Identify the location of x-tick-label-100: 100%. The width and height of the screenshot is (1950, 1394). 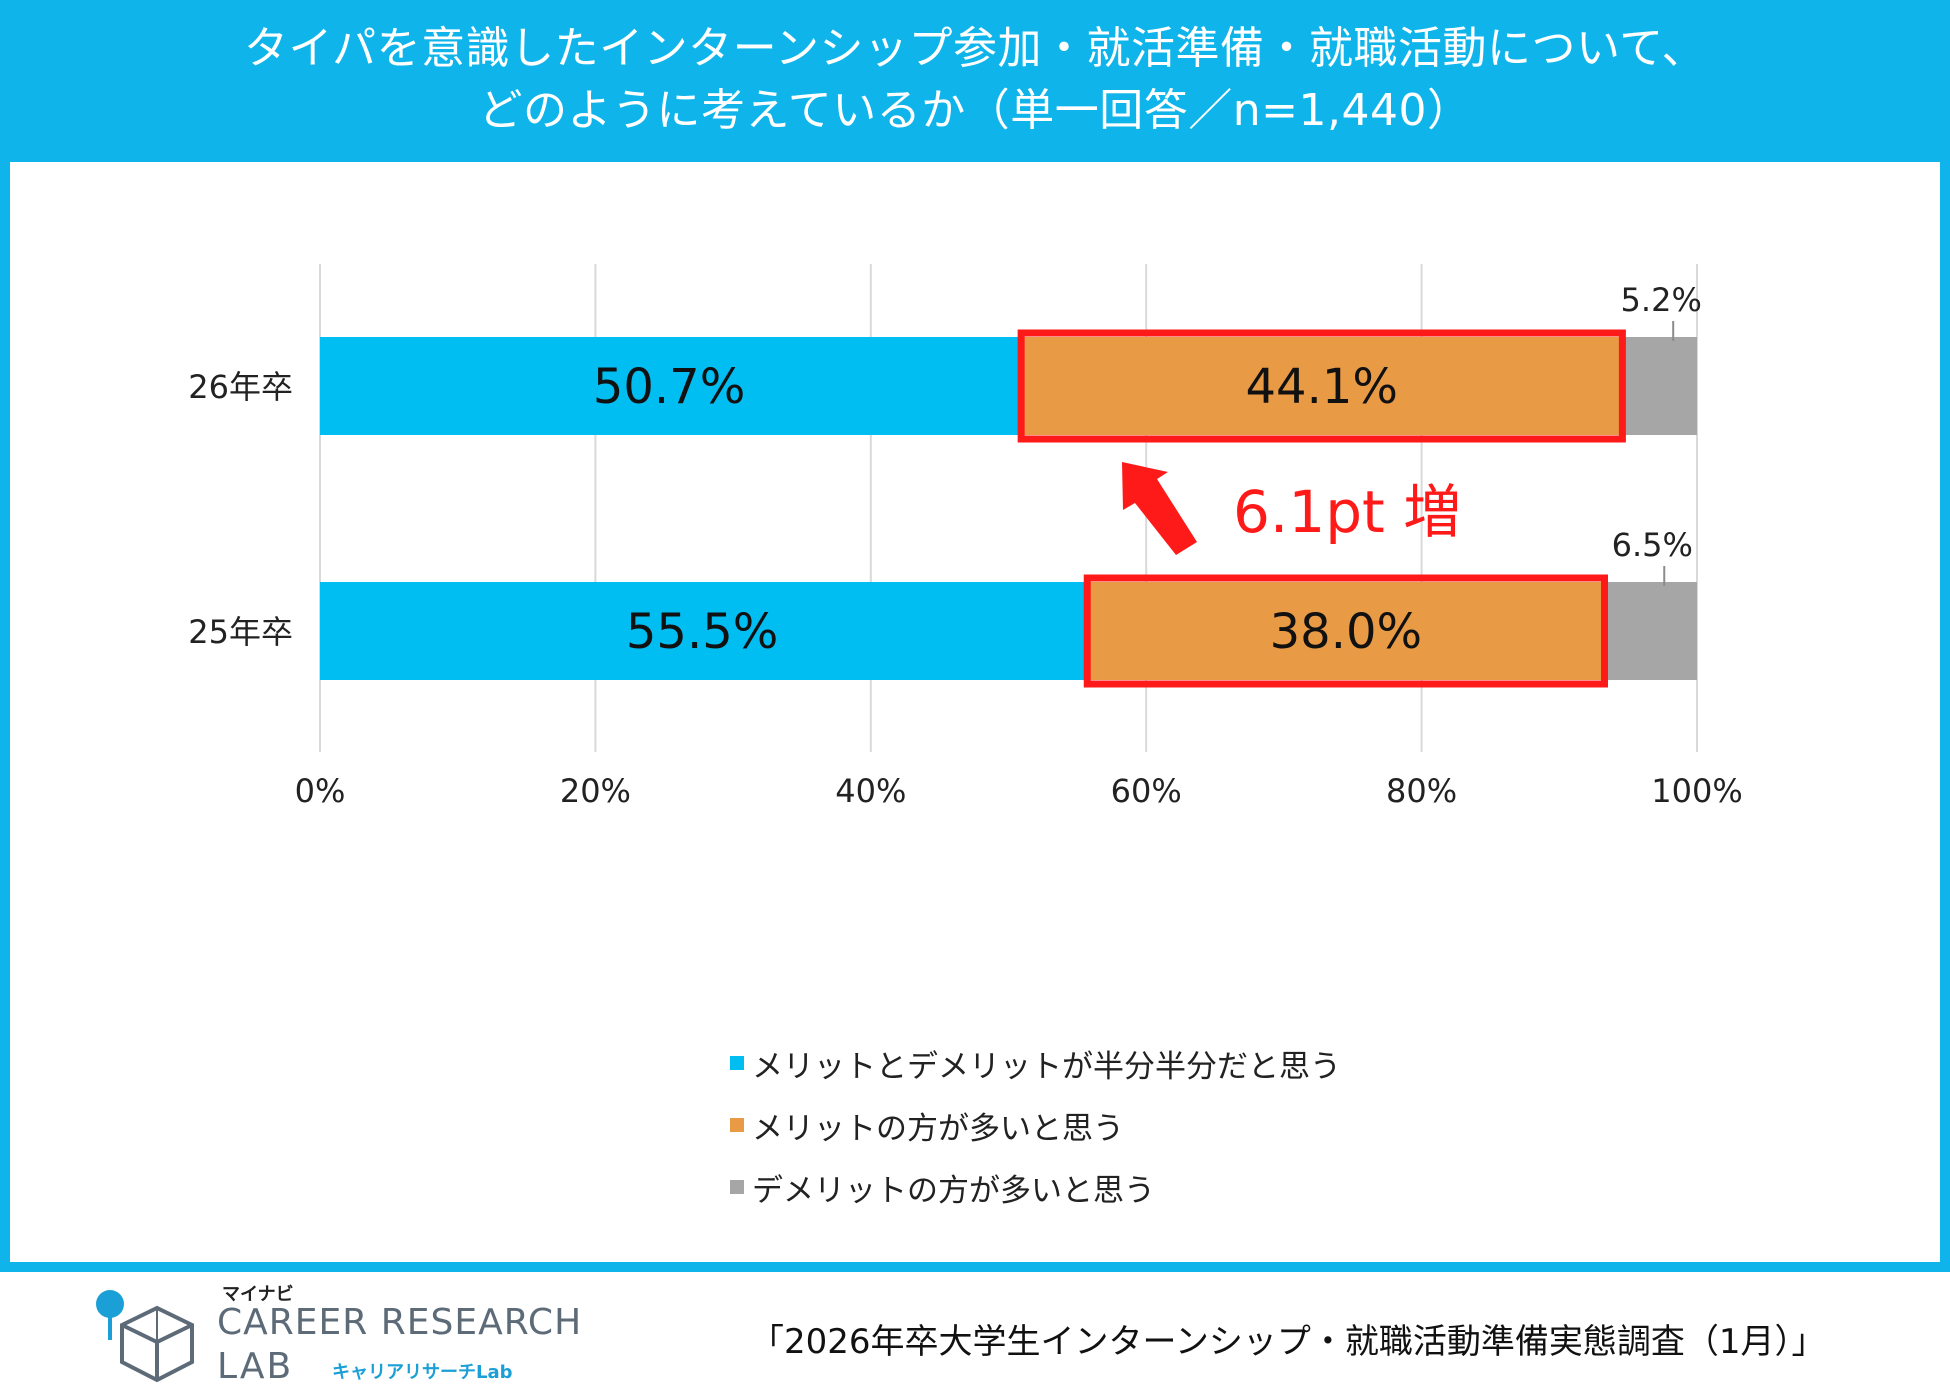
(1696, 791).